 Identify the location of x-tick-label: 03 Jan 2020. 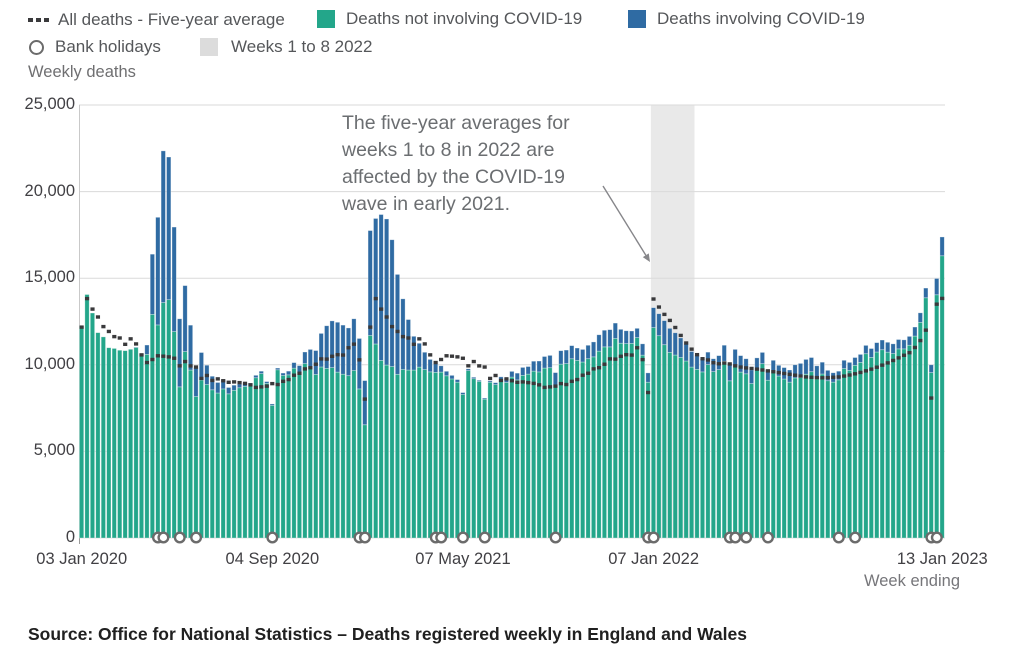
(82, 559).